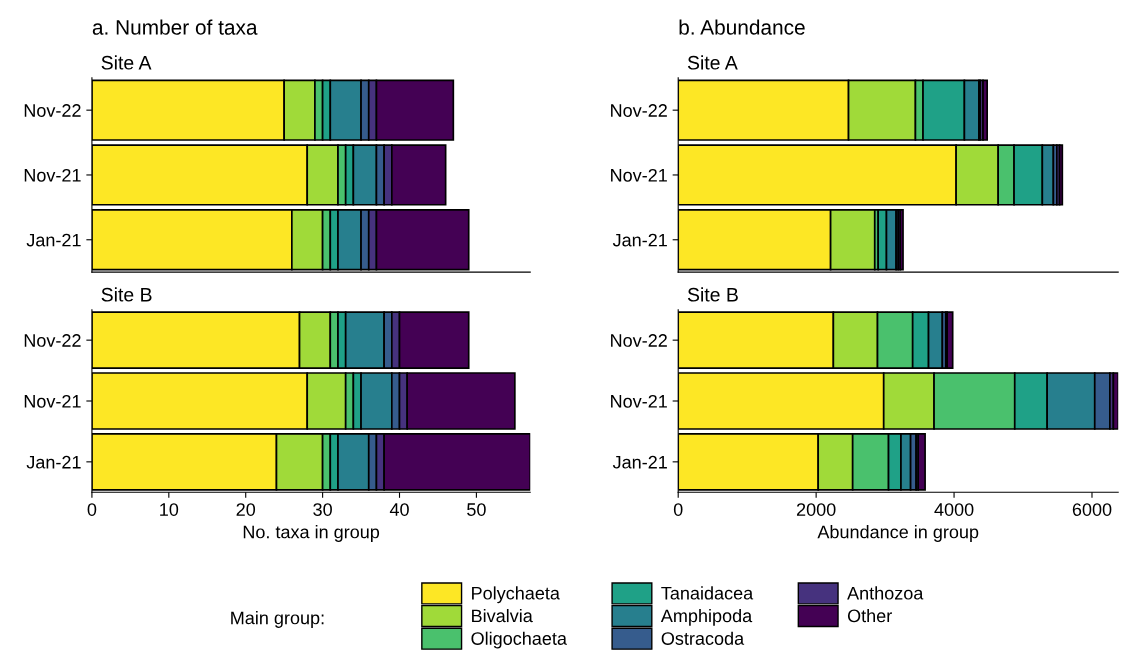  What do you see at coordinates (516, 595) in the screenshot?
I see `legend-label: Polychaeta` at bounding box center [516, 595].